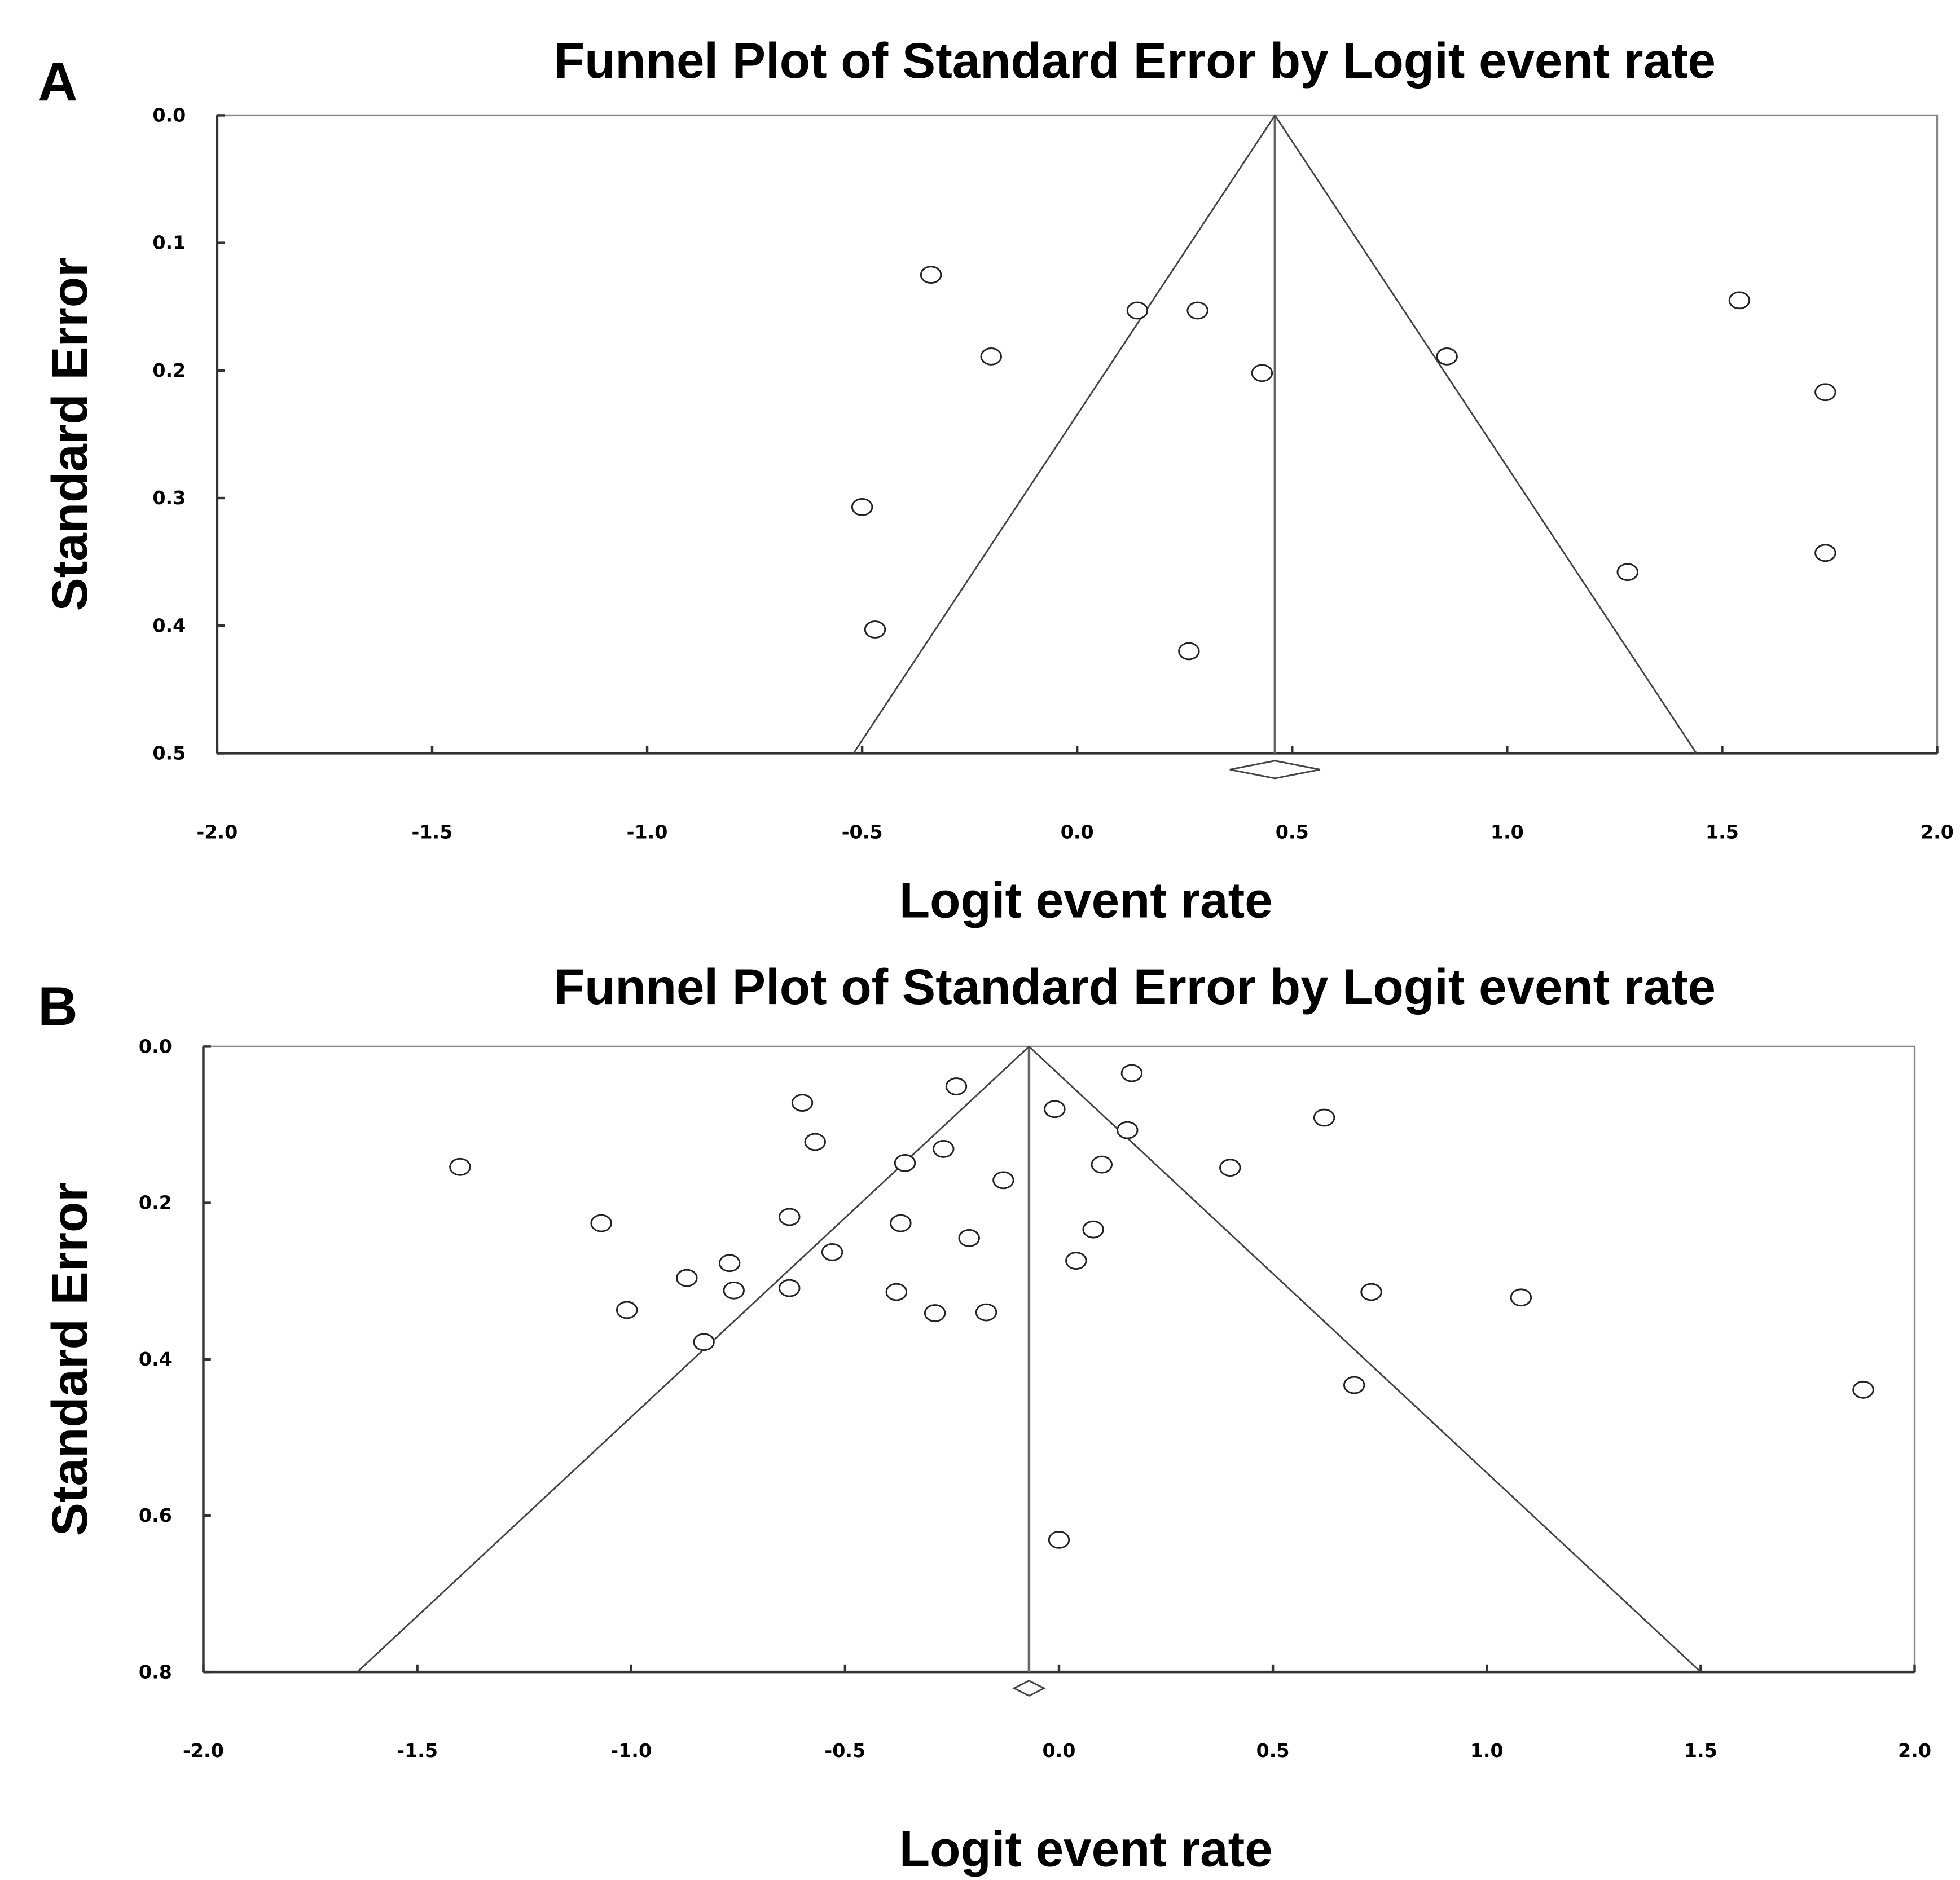 Image resolution: width=1960 pixels, height=1880 pixels. Describe the element at coordinates (155, 1515) in the screenshot. I see `y-tick-label: 0.6` at that location.